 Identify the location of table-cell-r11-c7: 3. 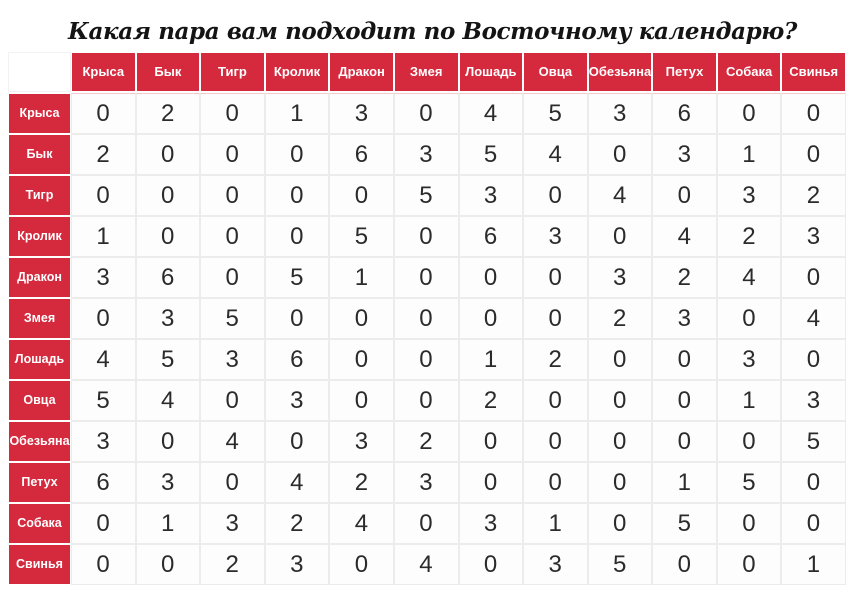
(491, 523).